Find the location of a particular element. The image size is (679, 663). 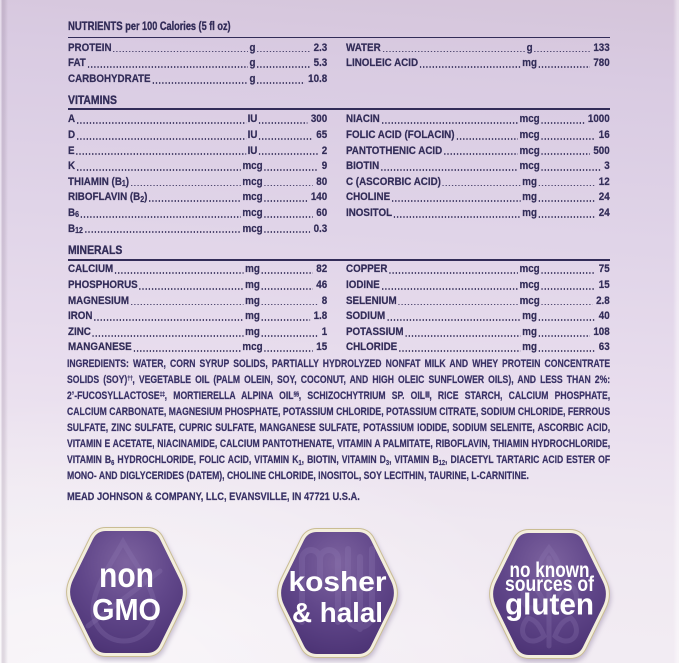

svg-text: gluten is located at coordinates (549, 603).